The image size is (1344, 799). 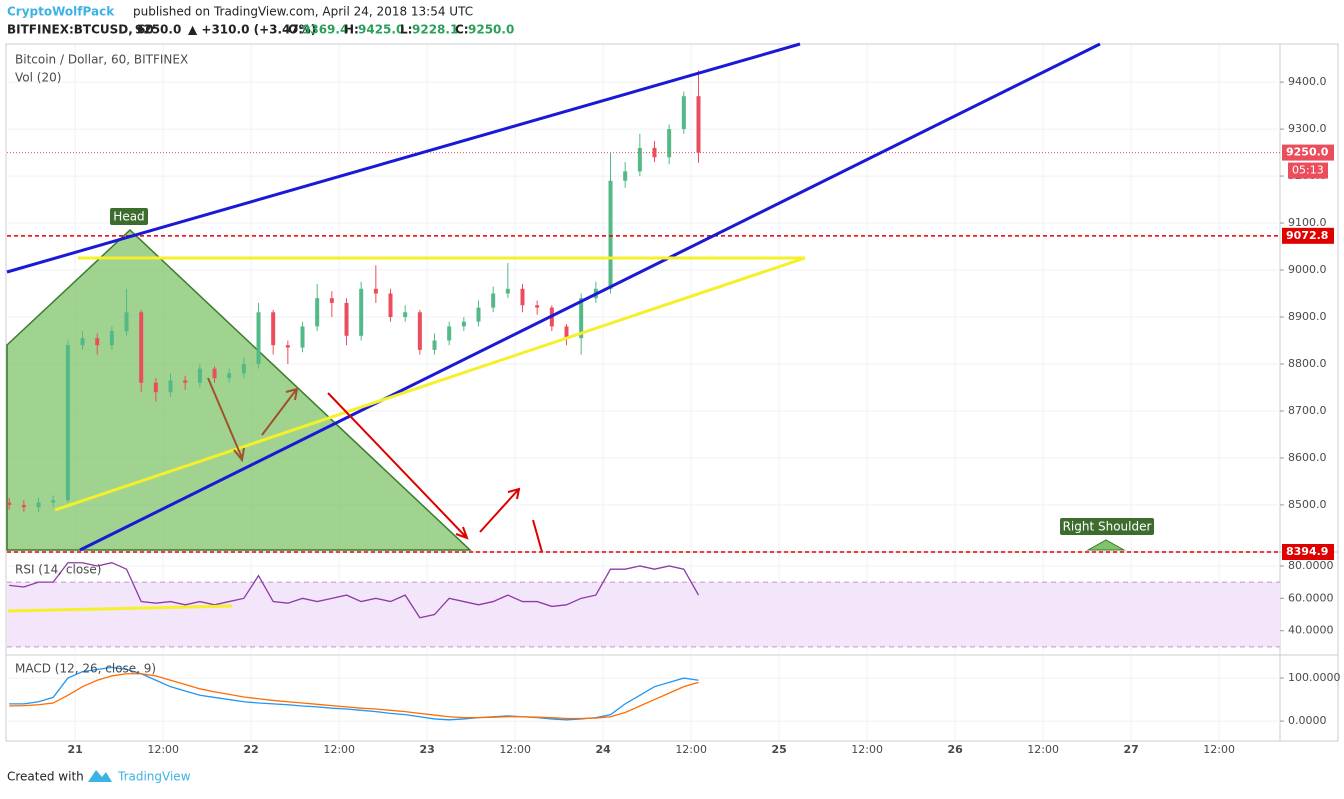 I want to click on h: 9425.0, so click(x=381, y=30).